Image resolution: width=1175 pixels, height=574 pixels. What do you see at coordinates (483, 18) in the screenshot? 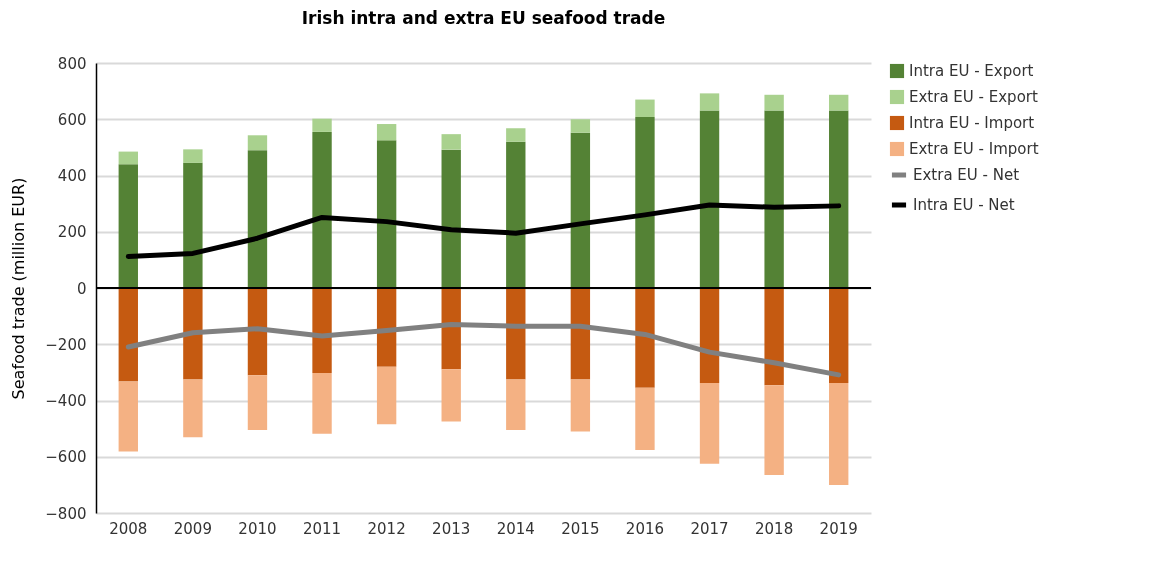
I see `chart-title: Irish intra and extra EU seafood trade` at bounding box center [483, 18].